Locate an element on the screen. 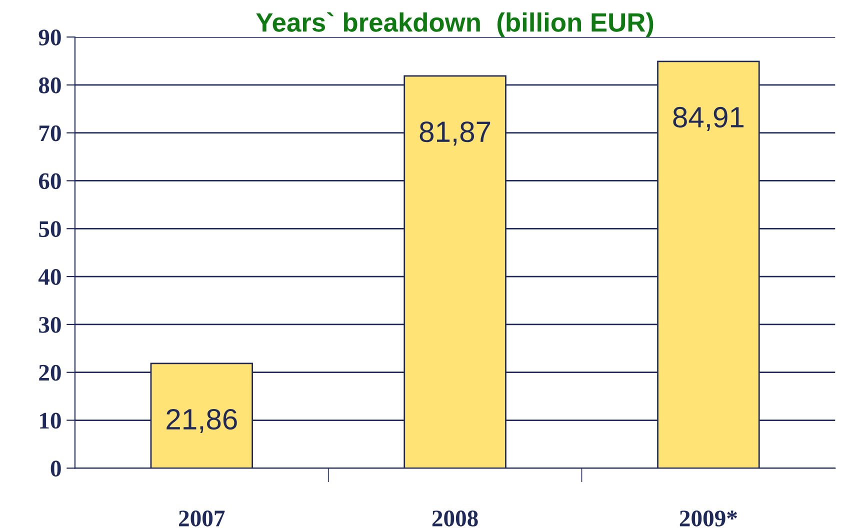  y-tick-label: 10 is located at coordinates (50, 420).